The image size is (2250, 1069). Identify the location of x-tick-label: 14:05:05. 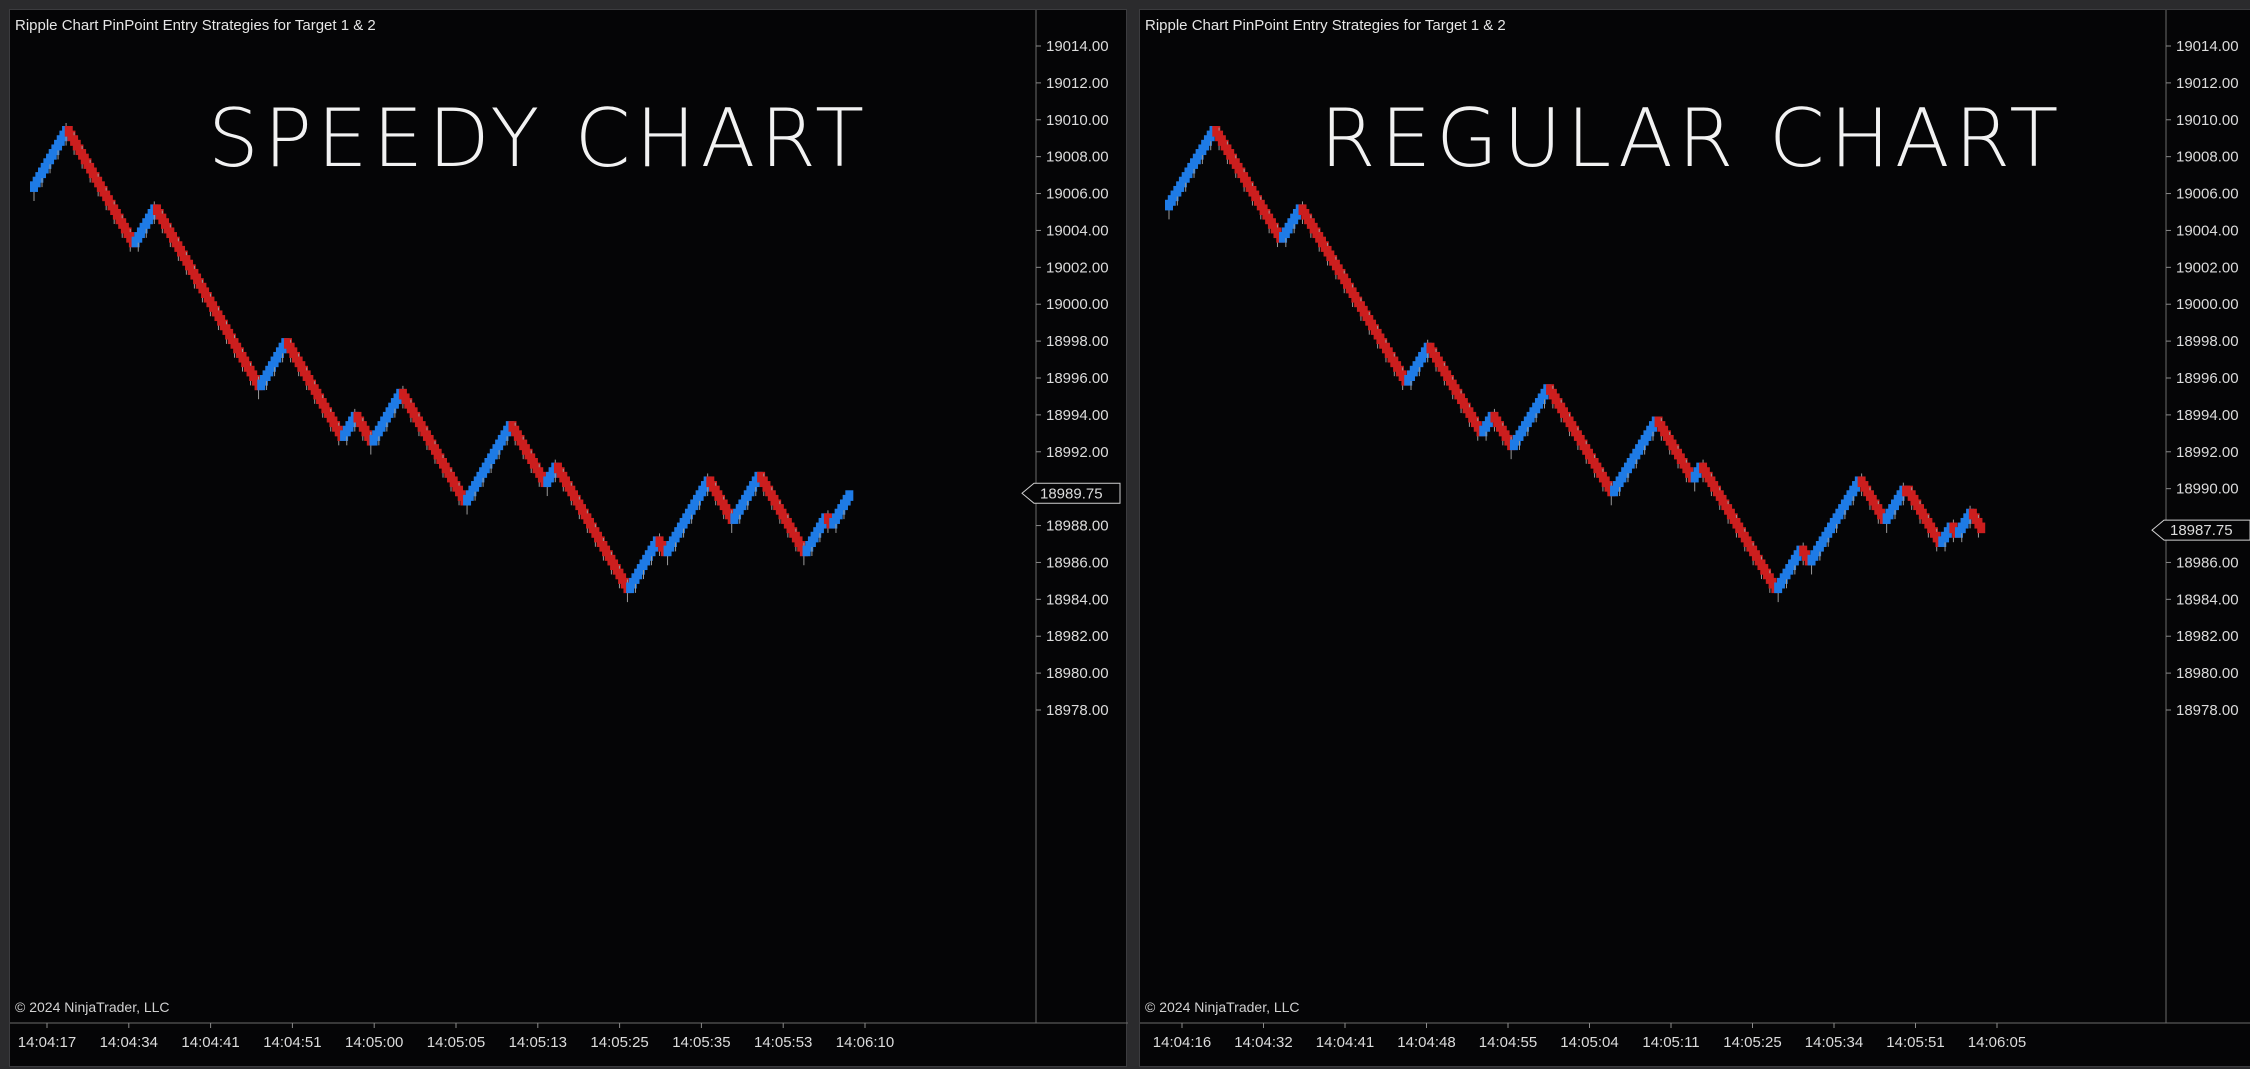
(456, 1042).